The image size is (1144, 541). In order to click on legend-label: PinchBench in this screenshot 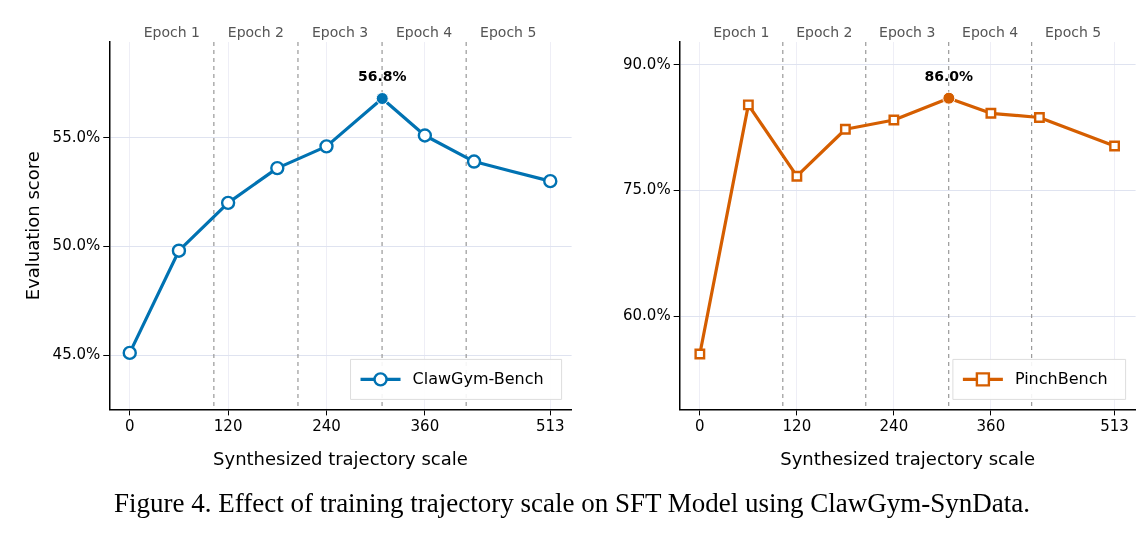, I will do `click(1061, 378)`.